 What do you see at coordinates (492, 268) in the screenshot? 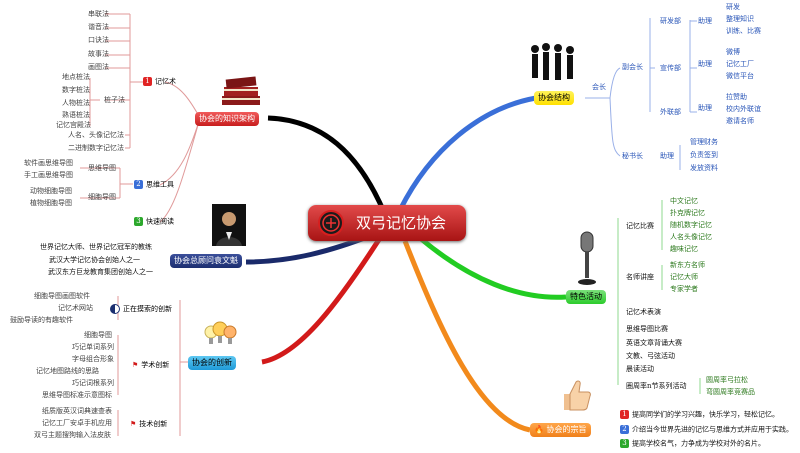
I see `branch-activities` at bounding box center [492, 268].